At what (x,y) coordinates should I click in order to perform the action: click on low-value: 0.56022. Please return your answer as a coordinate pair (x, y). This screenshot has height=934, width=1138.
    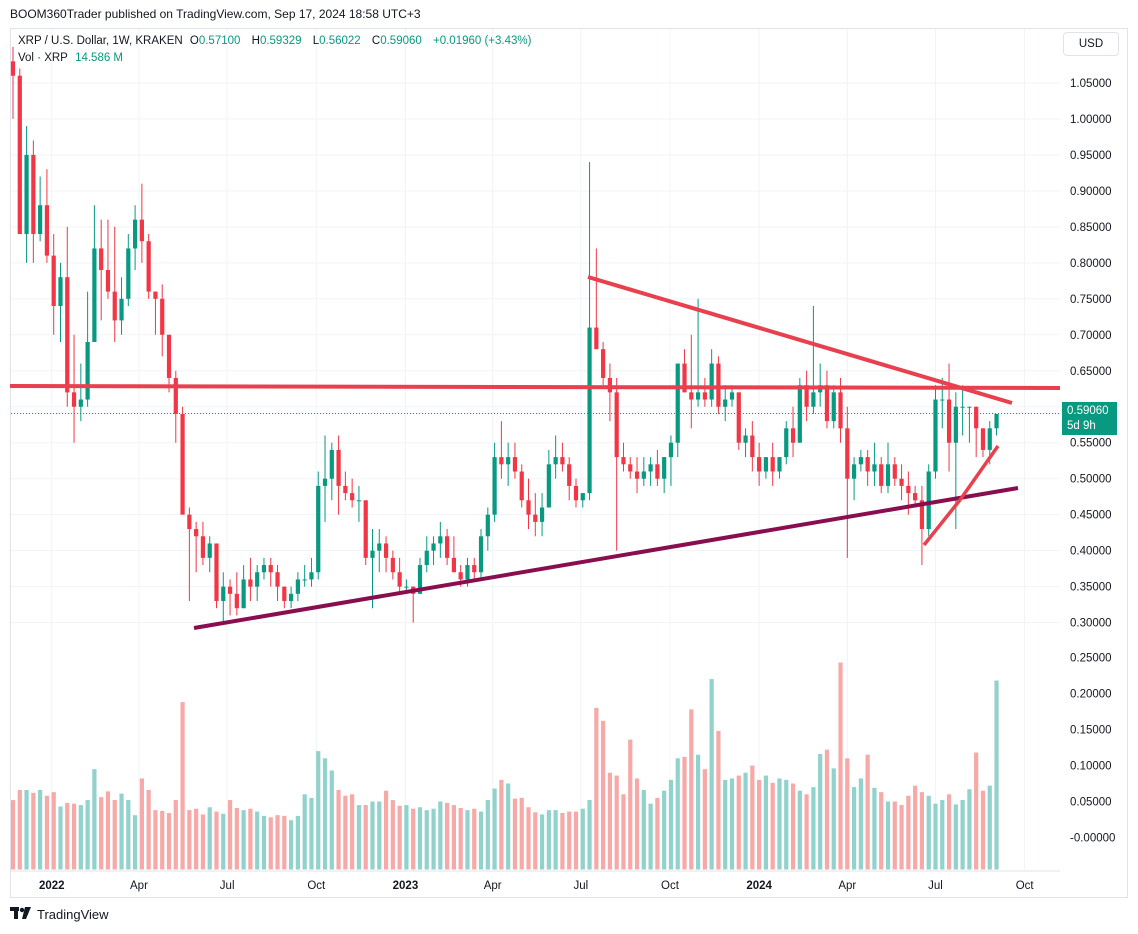
    Looking at the image, I should click on (340, 41).